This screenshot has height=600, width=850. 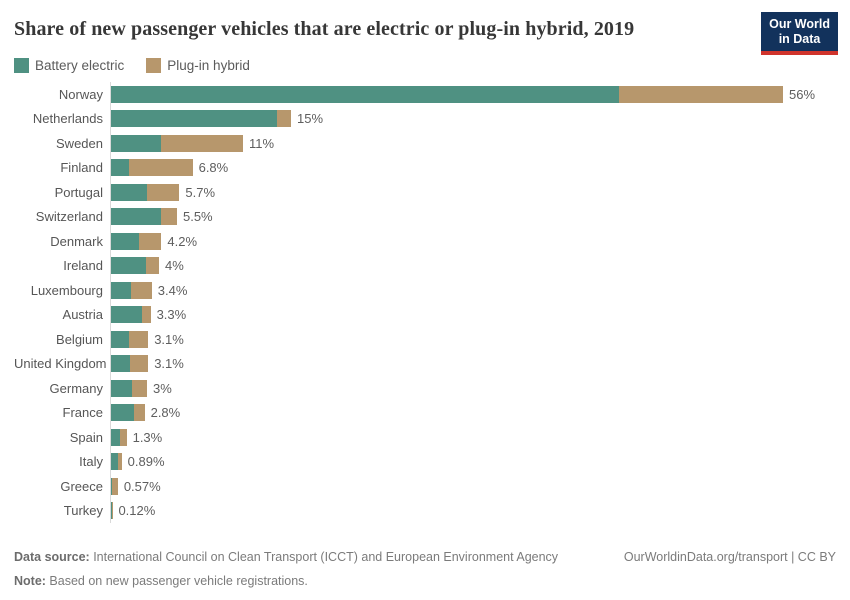 I want to click on bar-row-portugal: Portugal 5.7%, so click(x=425, y=192).